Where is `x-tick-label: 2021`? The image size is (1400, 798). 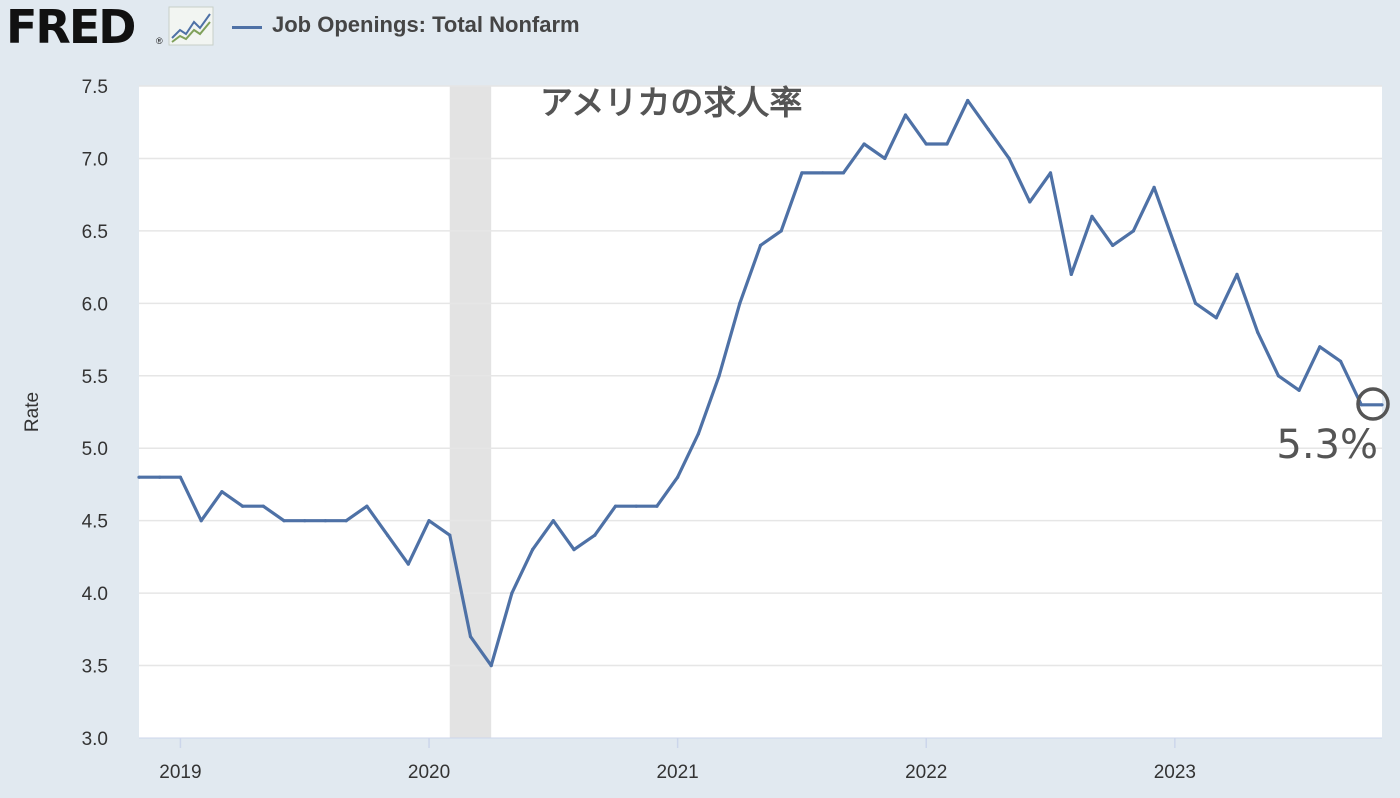
x-tick-label: 2021 is located at coordinates (677, 772).